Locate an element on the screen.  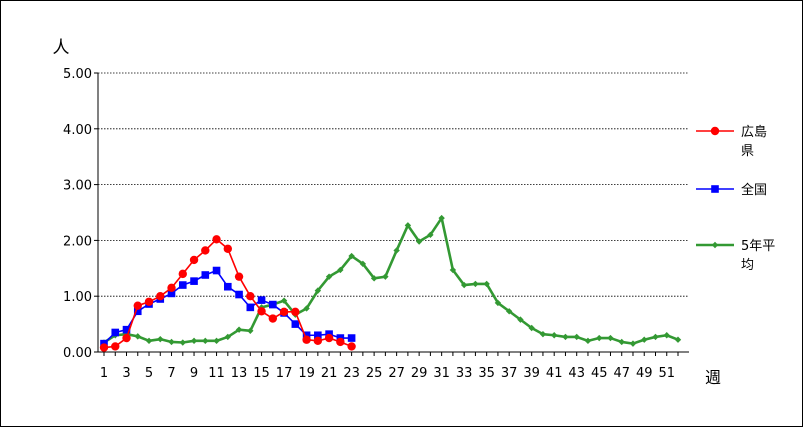
x-tick-label: 1 is located at coordinates (104, 373).